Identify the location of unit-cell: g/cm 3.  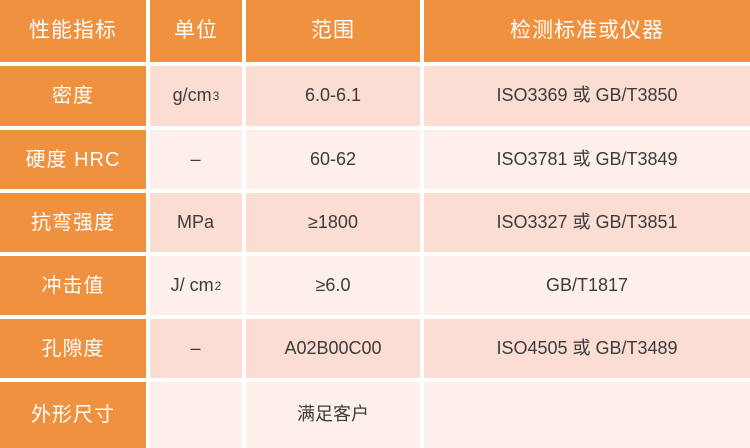
(196, 96).